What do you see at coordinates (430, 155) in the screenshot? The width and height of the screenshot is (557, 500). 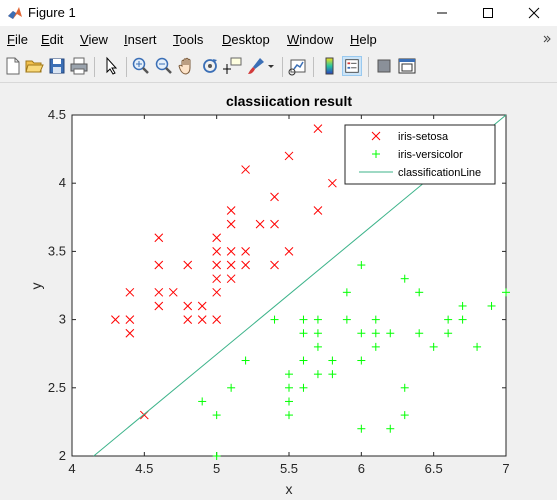 I see `legend-label: iris-versicolor` at bounding box center [430, 155].